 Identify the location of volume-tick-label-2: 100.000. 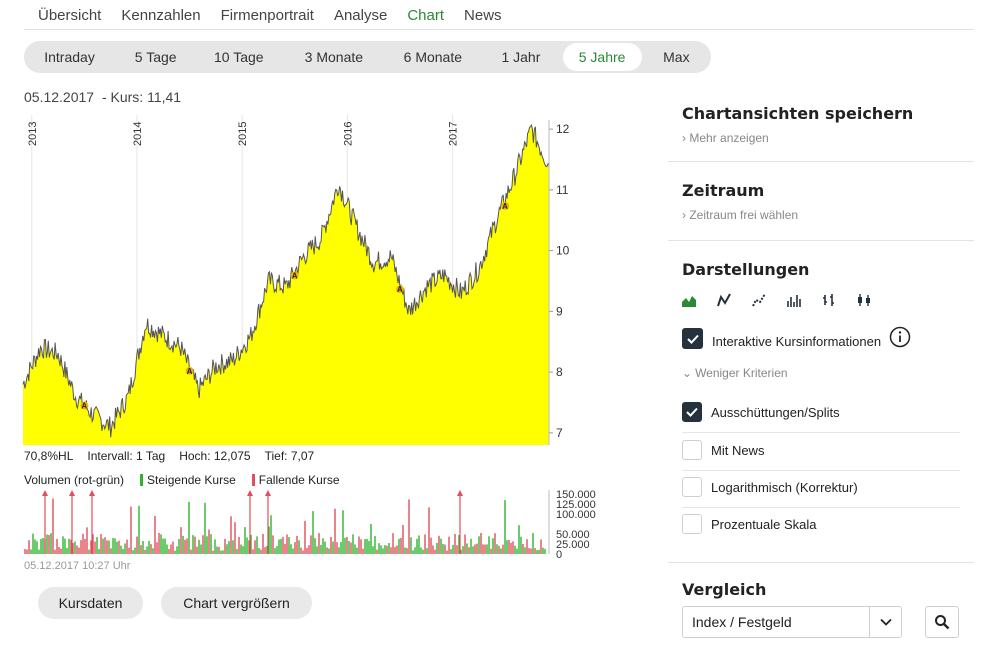
(576, 515).